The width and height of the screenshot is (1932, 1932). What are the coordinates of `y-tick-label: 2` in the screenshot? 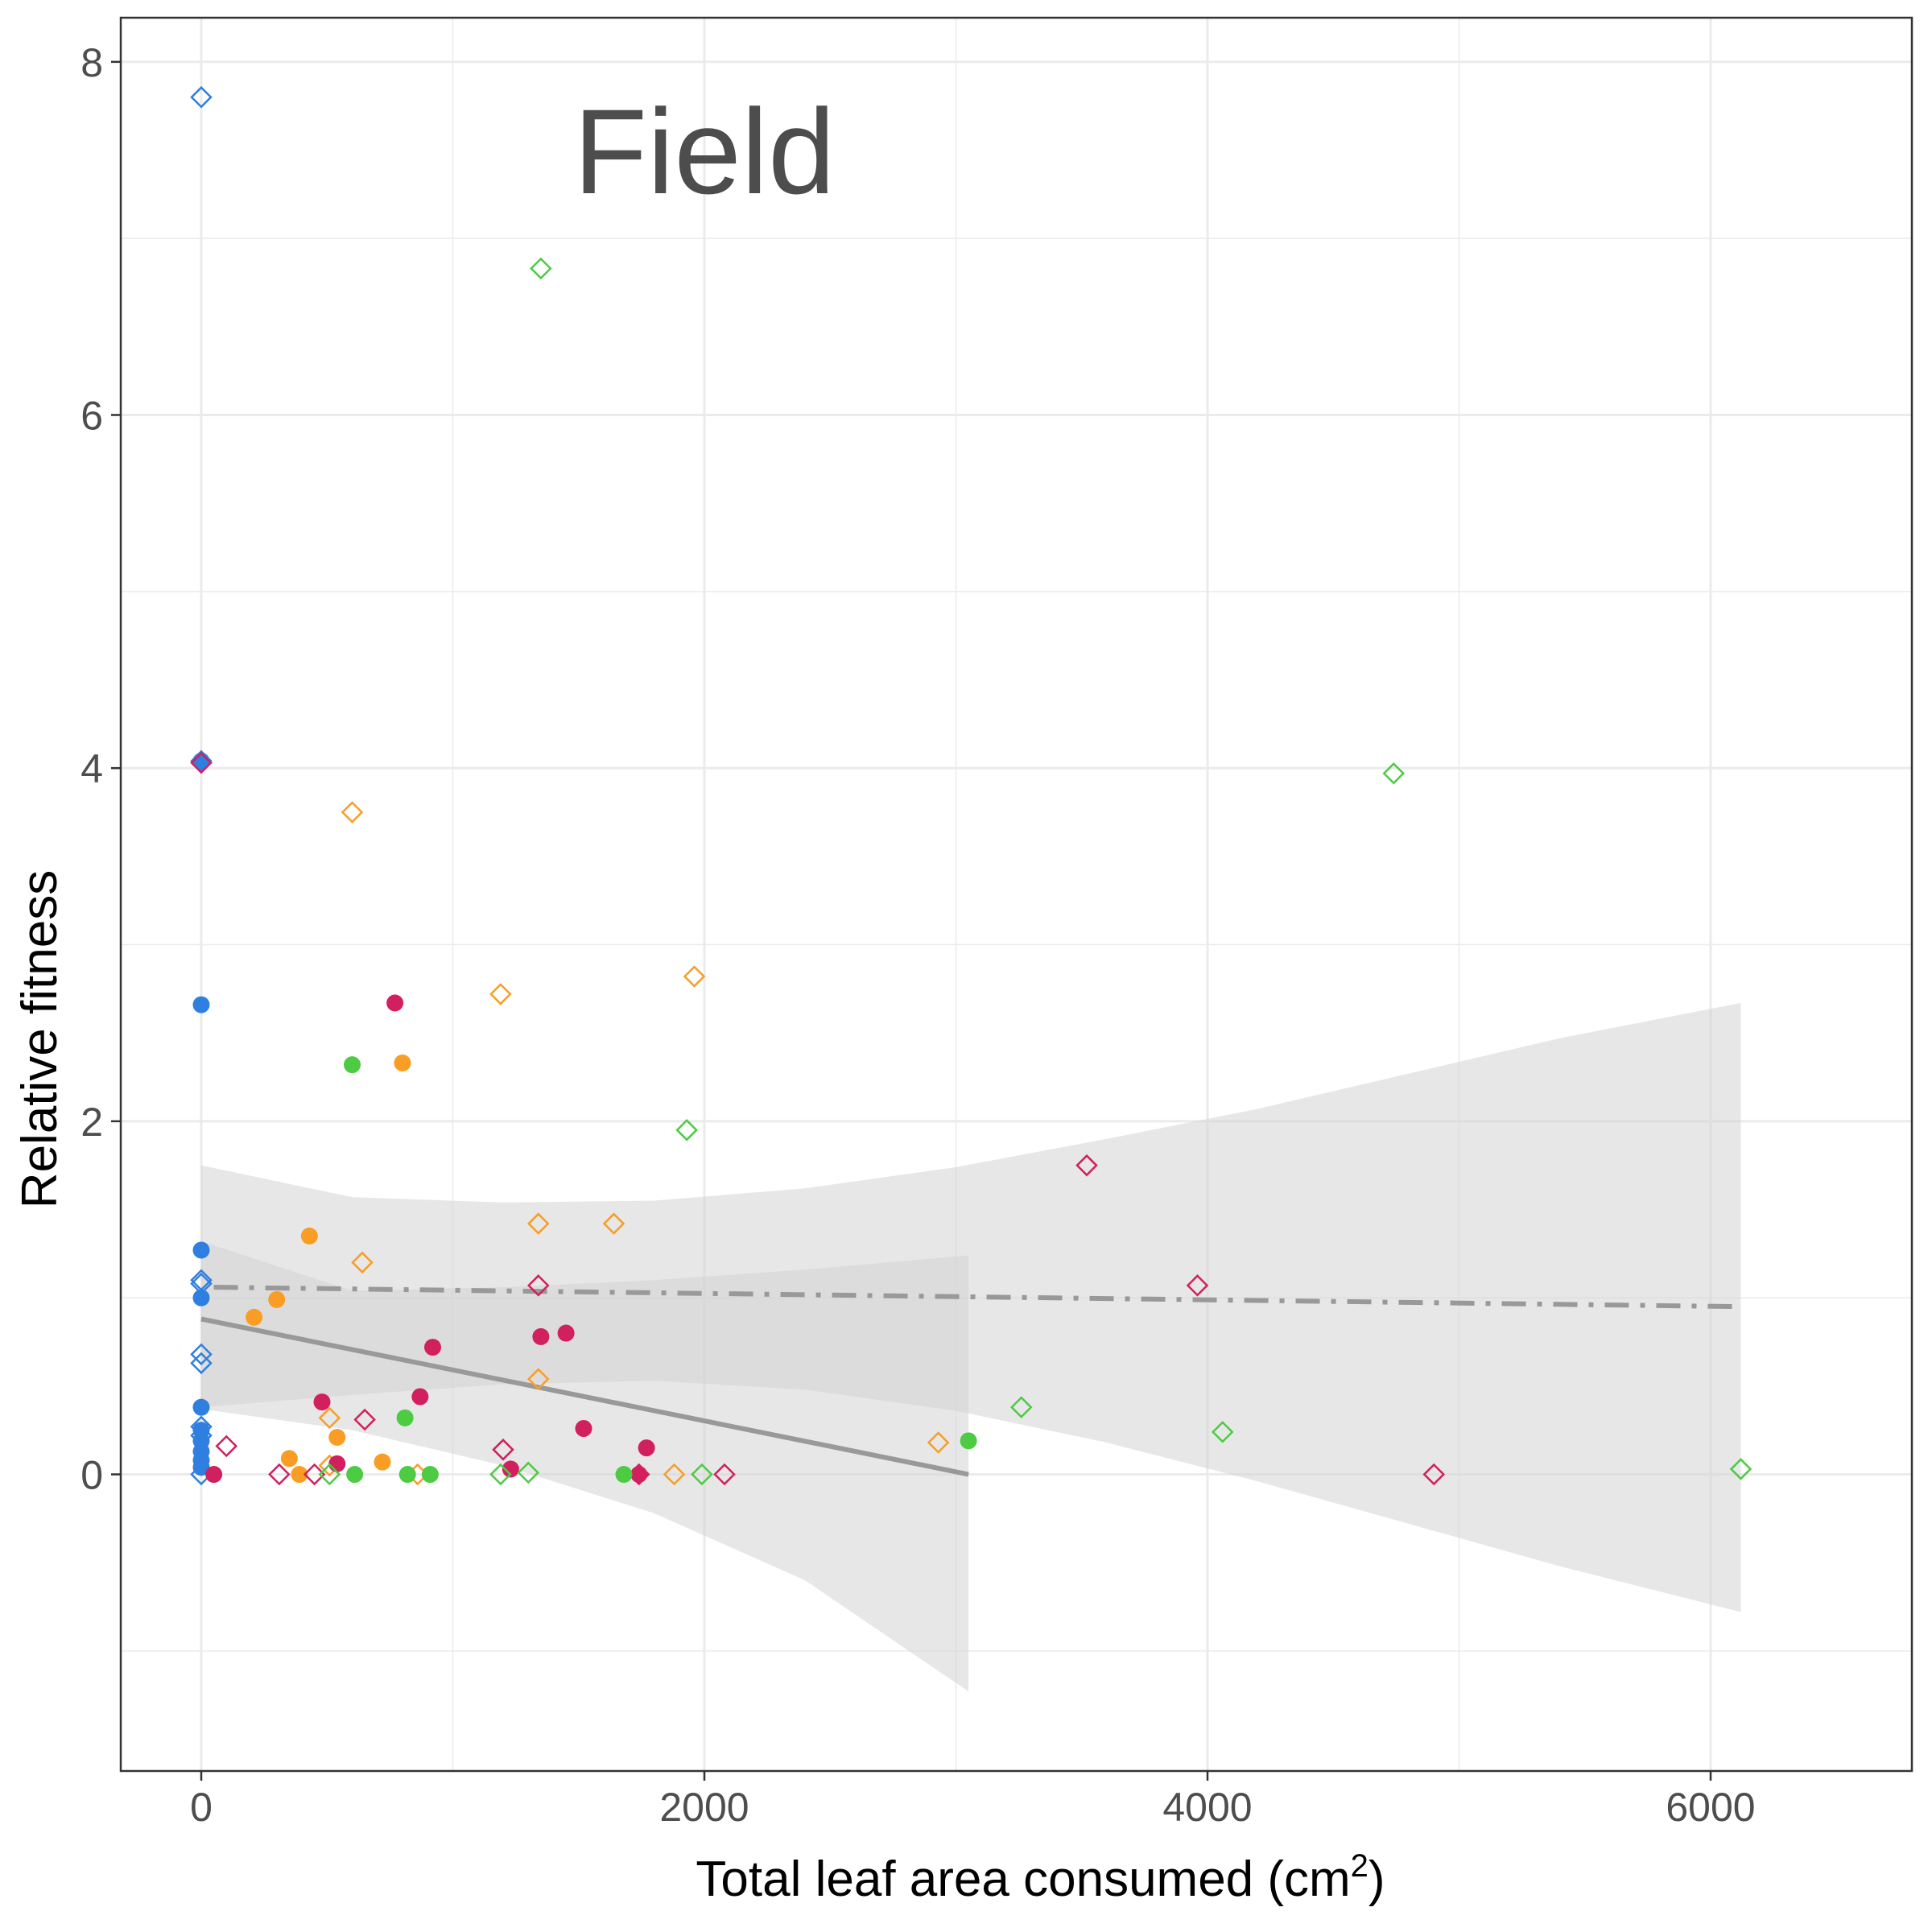 It's located at (91, 1122).